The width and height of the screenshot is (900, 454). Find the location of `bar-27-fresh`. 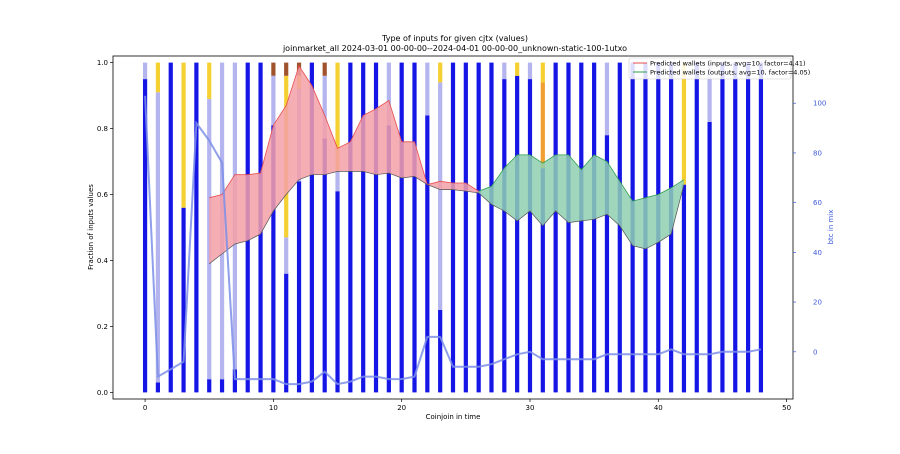

bar-27-fresh is located at coordinates (491, 227).